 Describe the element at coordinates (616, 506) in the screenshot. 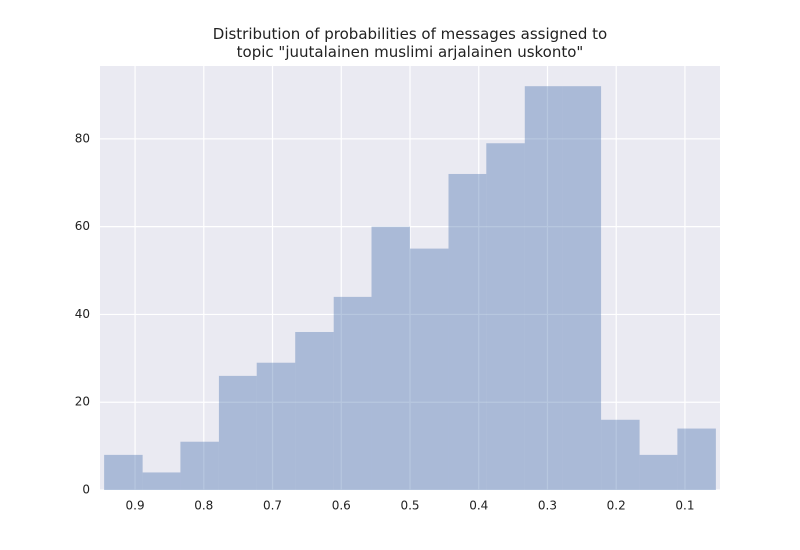

I see `x-tick-label: 0.2` at that location.